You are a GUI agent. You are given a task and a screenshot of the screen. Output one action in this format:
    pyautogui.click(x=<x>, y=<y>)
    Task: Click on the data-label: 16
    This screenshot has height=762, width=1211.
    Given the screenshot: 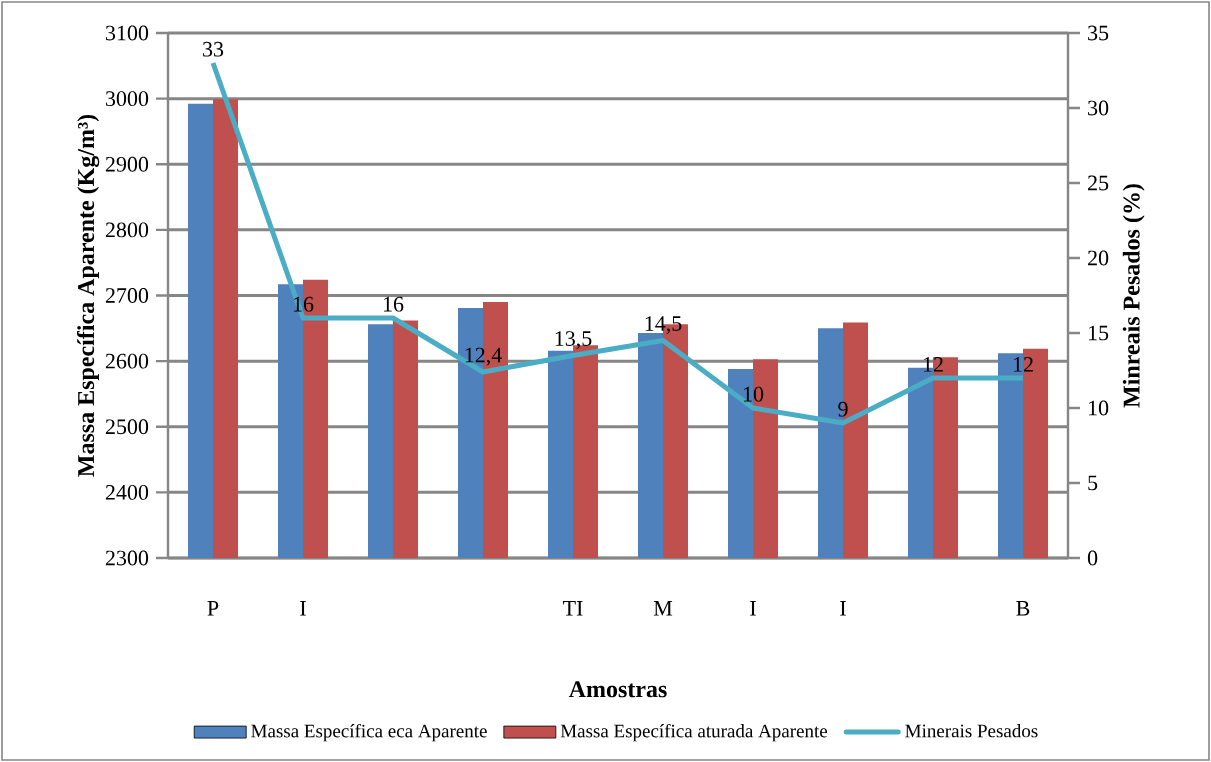 What is the action you would take?
    pyautogui.click(x=393, y=304)
    